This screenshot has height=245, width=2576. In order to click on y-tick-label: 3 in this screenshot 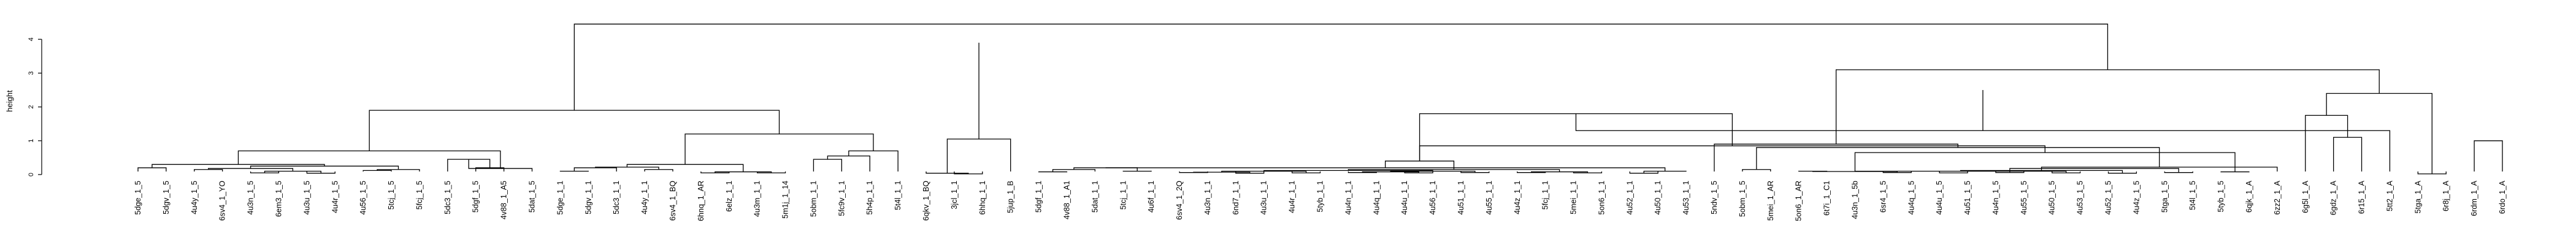, I will do `click(31, 73)`.